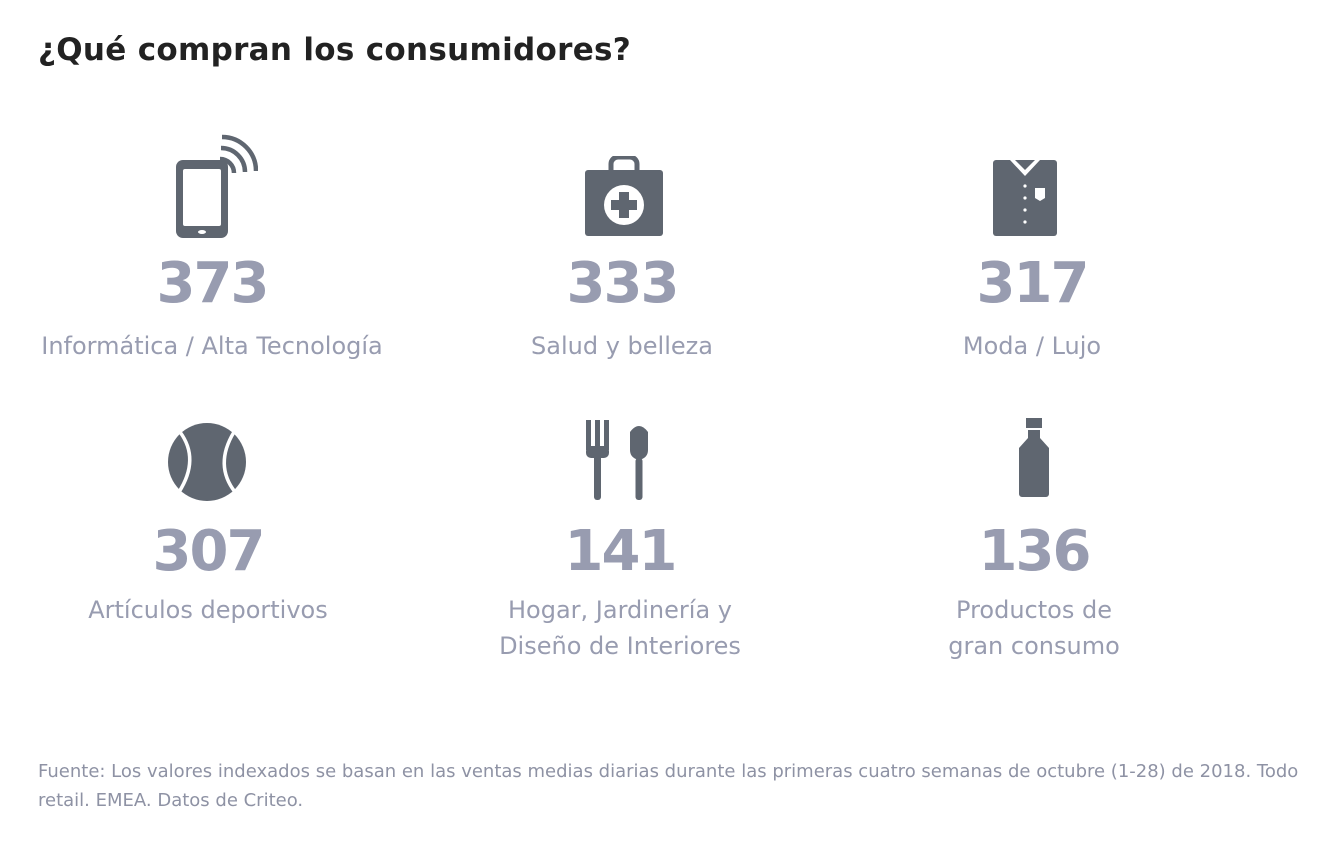 The image size is (1324, 853). Describe the element at coordinates (212, 250) in the screenshot. I see `category-informatica: 373 Informática / Alta Tecnología` at that location.